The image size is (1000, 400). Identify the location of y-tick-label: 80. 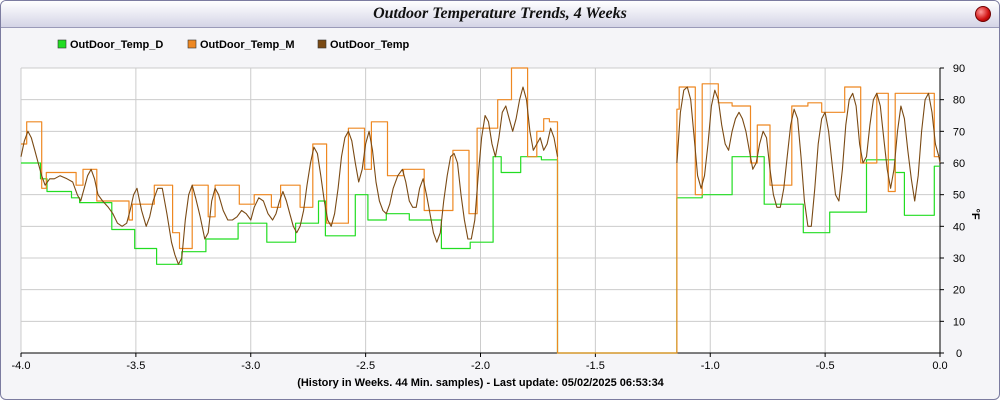
(959, 101).